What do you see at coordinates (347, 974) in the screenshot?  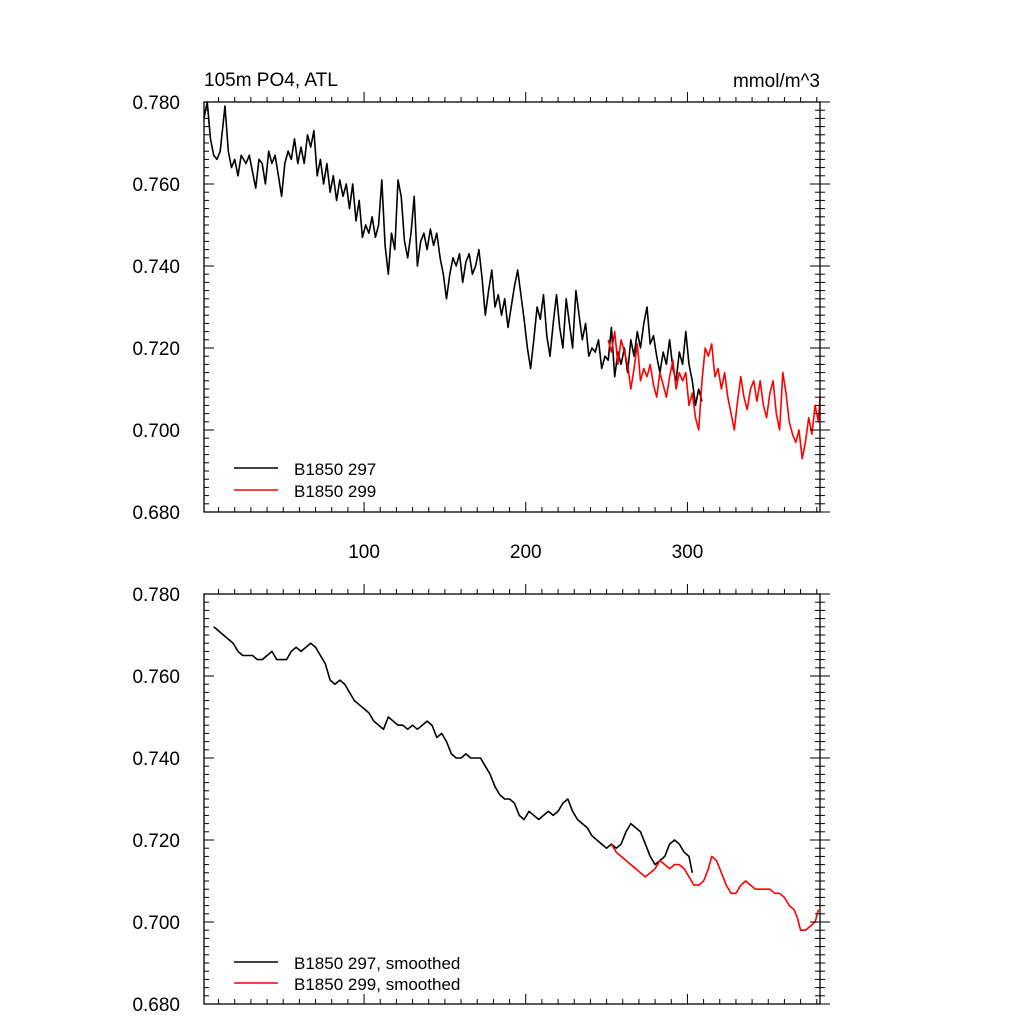 I see `legend: B1850 297, smoothed B1850 299, smoothed` at bounding box center [347, 974].